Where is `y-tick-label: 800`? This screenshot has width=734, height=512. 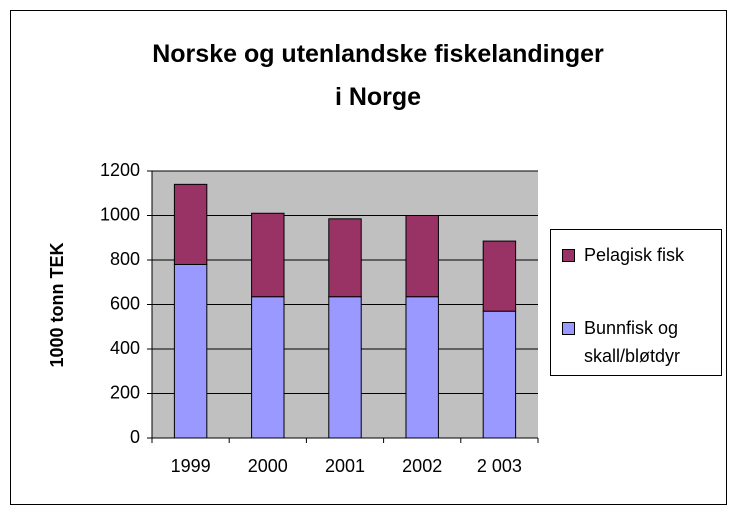 y-tick-label: 800 is located at coordinates (125, 259).